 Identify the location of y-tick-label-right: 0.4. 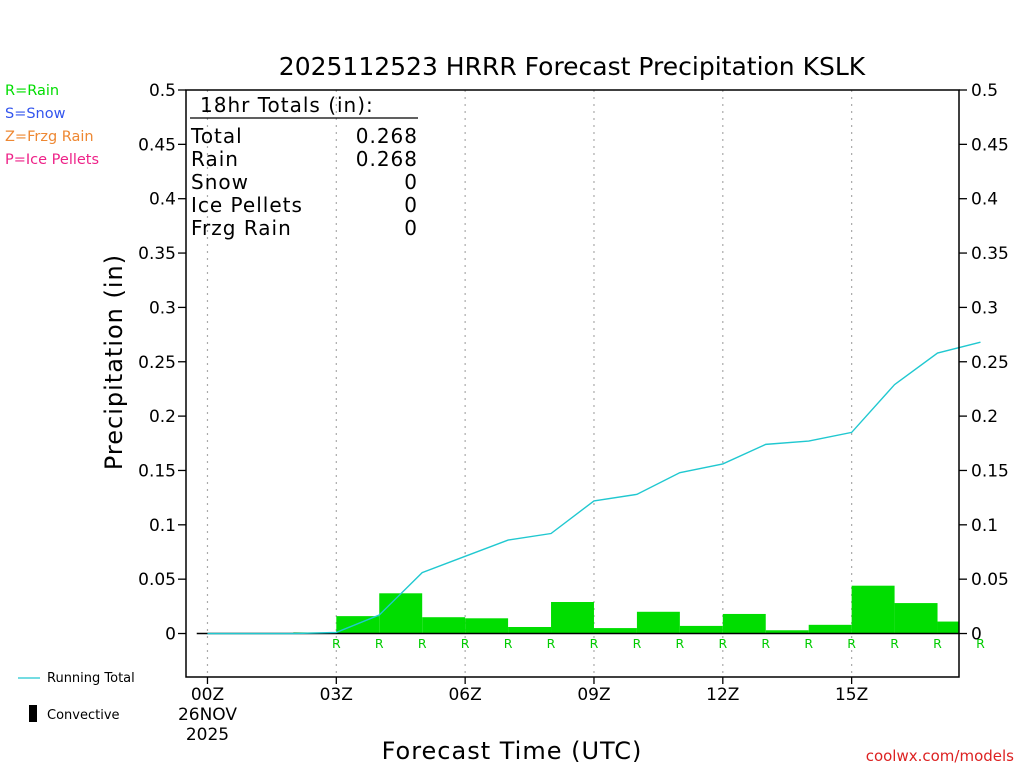
(984, 200).